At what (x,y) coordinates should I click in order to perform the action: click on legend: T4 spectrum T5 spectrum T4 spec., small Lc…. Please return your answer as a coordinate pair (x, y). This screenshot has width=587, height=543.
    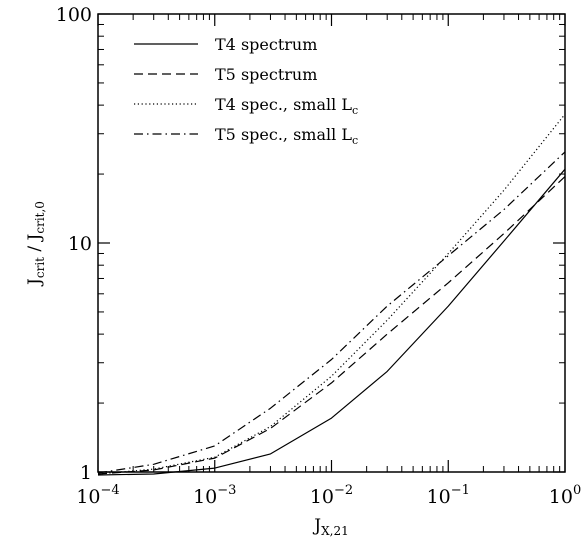
    Looking at the image, I should click on (246, 91).